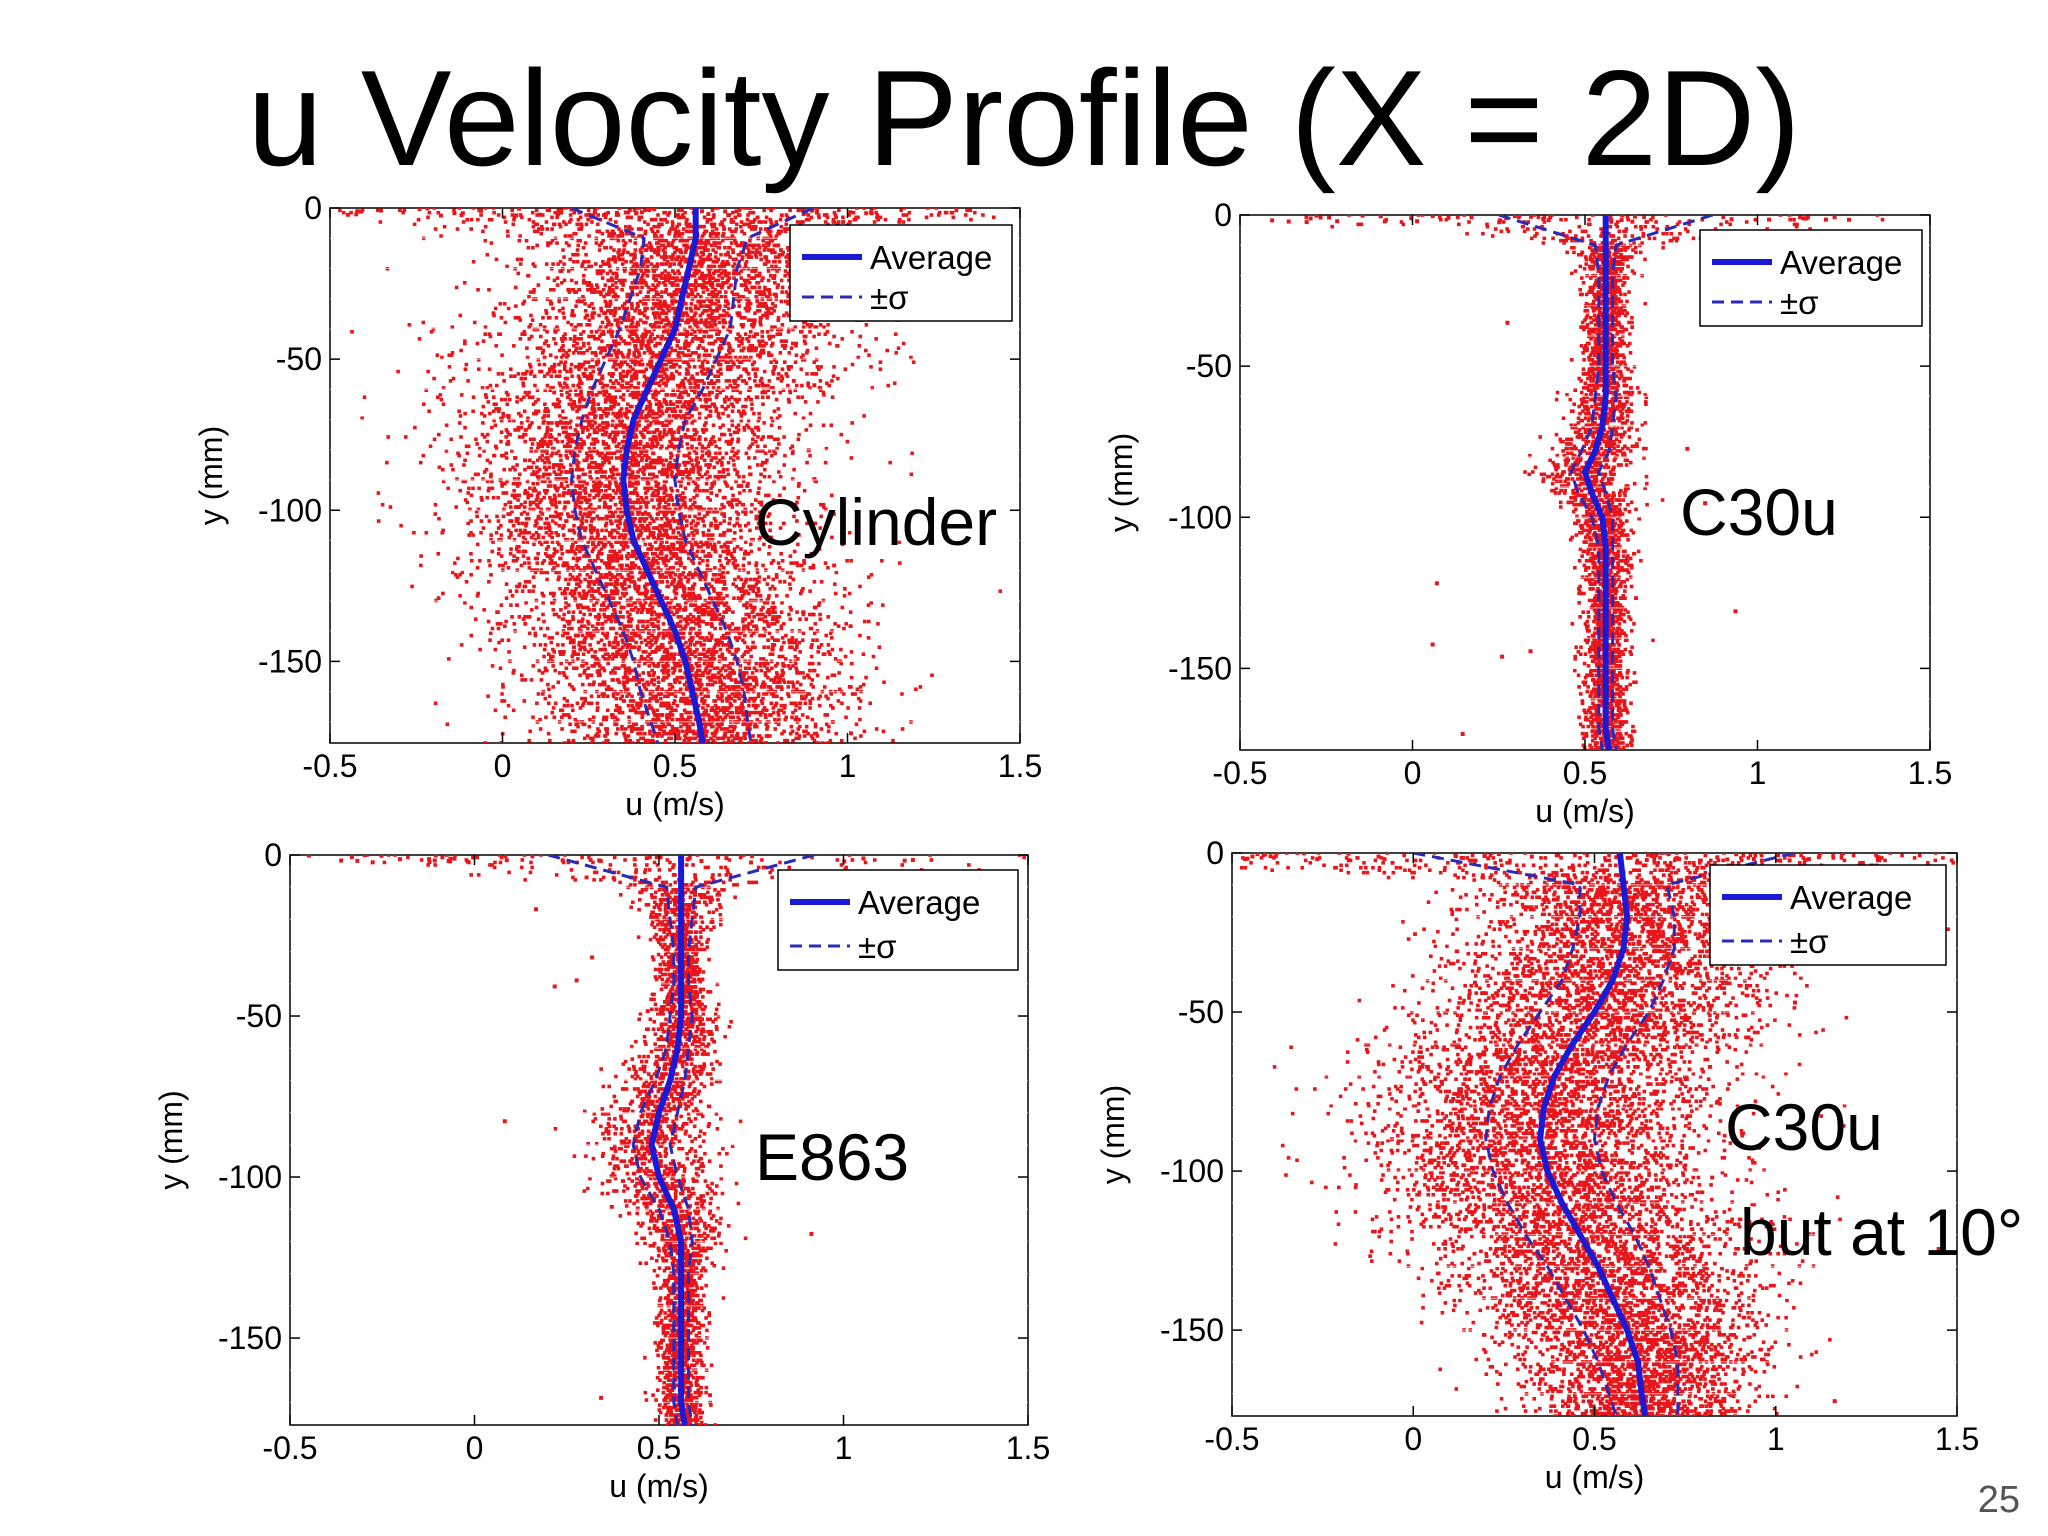 Image resolution: width=2048 pixels, height=1536 pixels. Describe the element at coordinates (1999, 1500) in the screenshot. I see `page-number: 25` at that location.